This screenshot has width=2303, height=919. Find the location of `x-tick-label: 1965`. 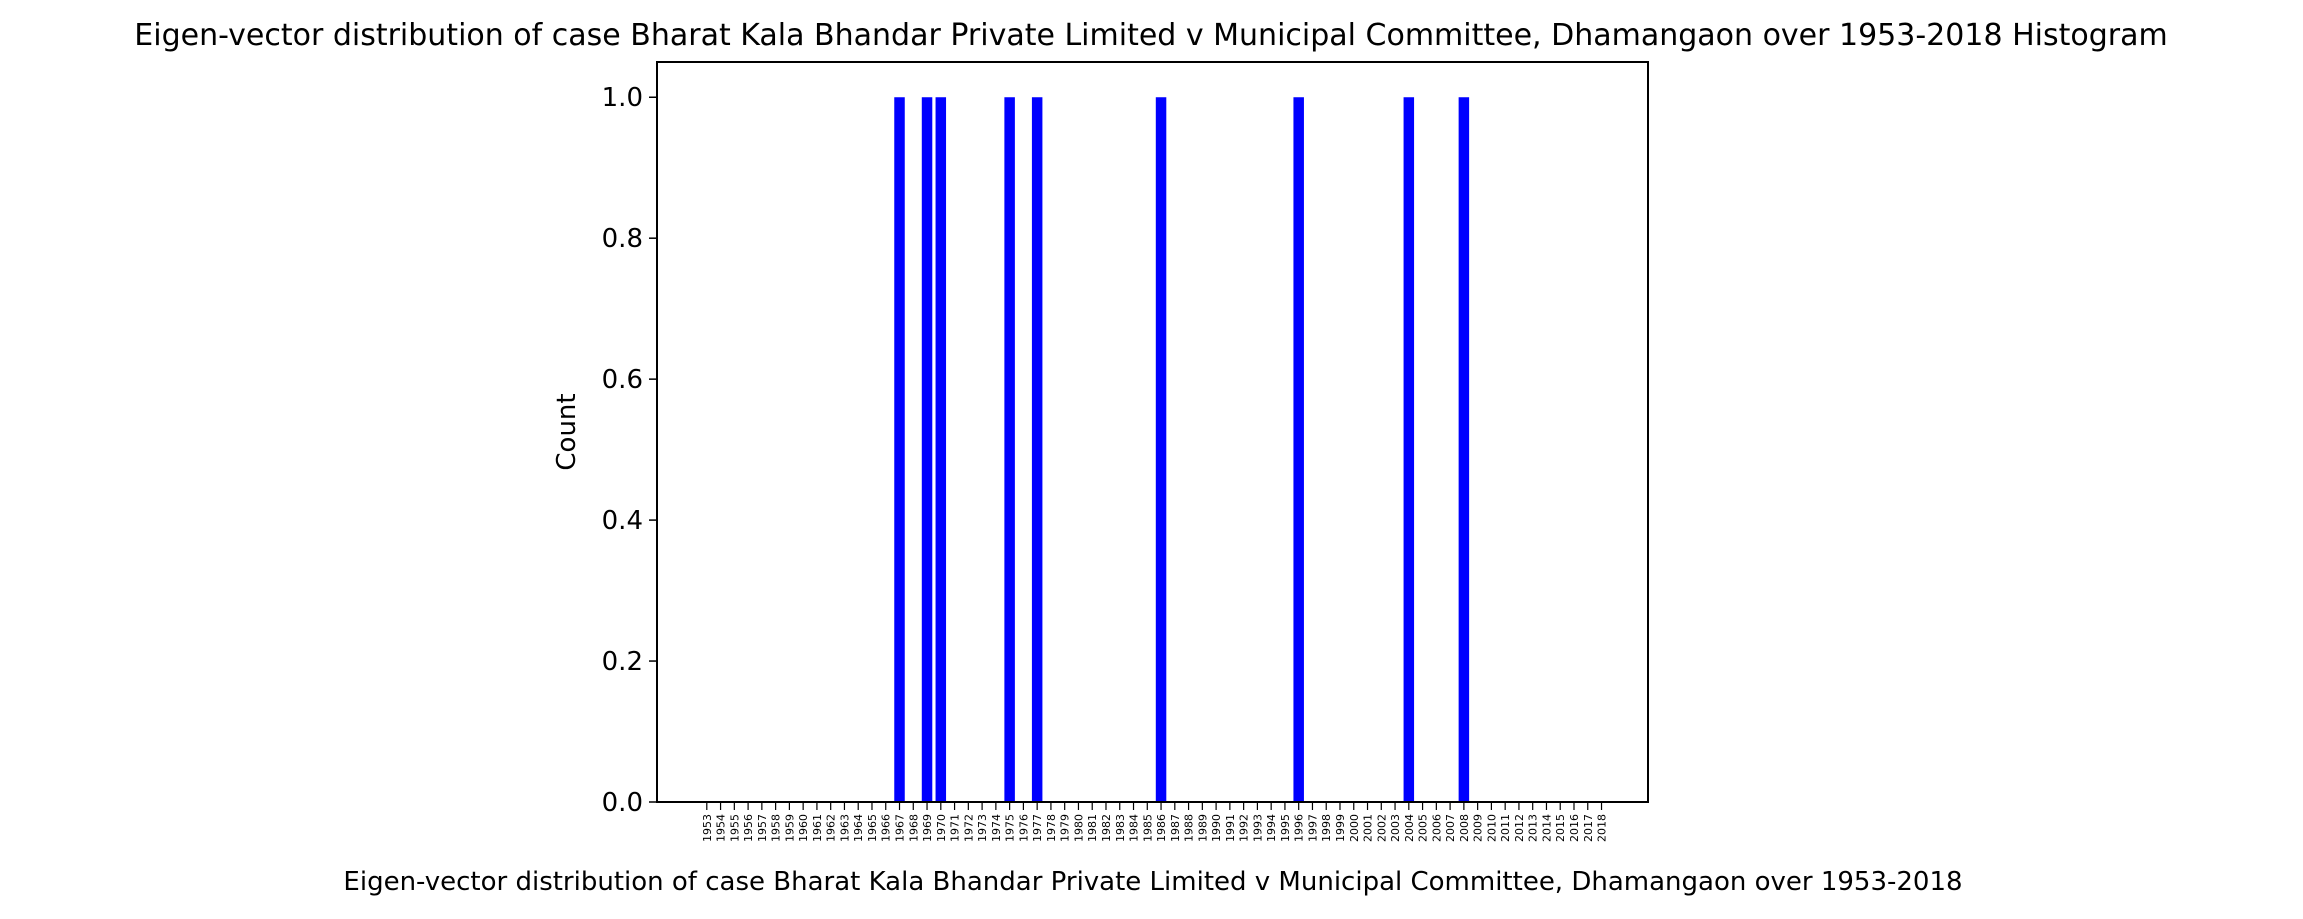

x-tick-label: 1965 is located at coordinates (872, 828).